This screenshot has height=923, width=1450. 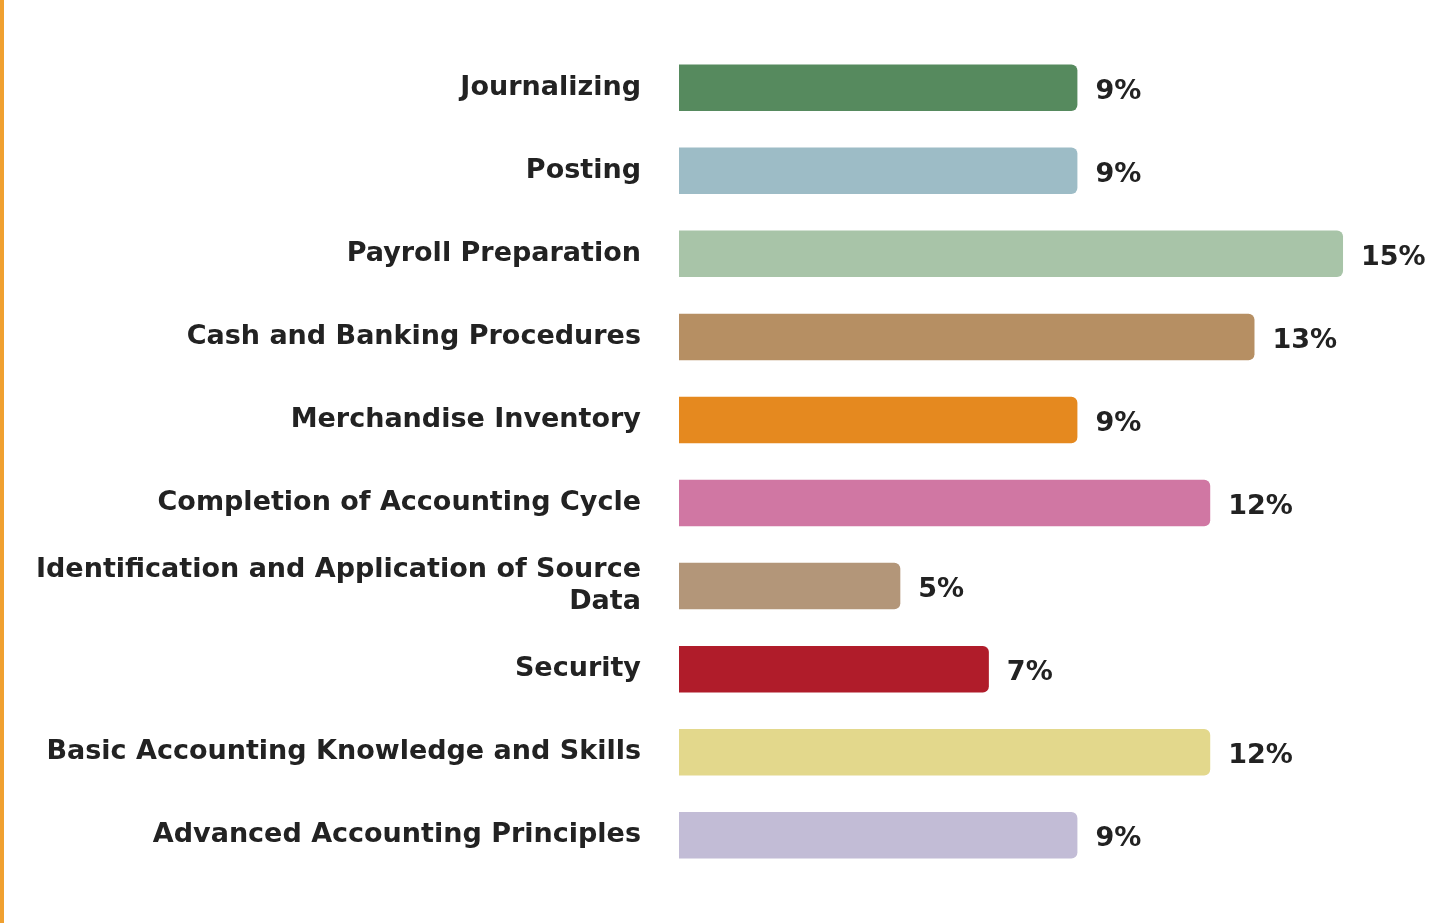 I want to click on y-tick-label: Basic Accounting Knowledge and Skills, so click(x=343, y=750).